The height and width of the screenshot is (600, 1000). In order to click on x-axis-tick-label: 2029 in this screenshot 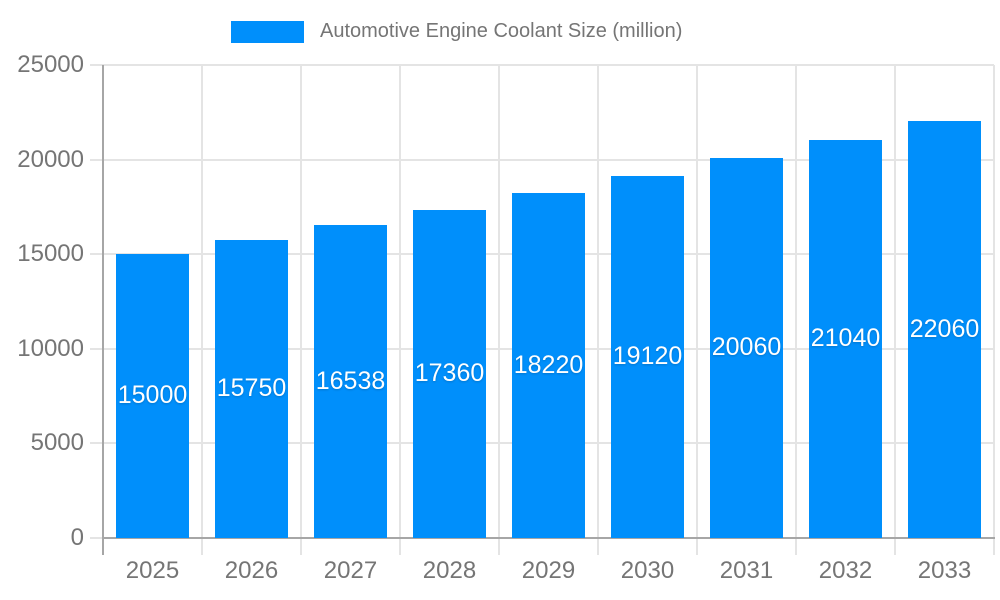, I will do `click(548, 570)`.